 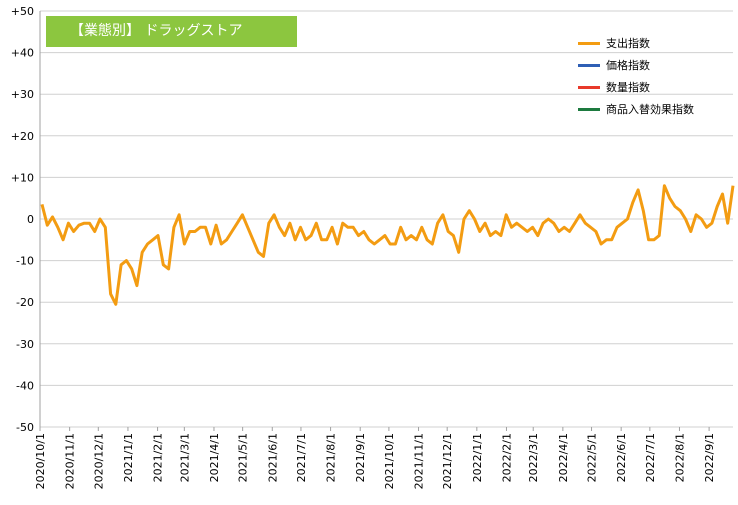 I want to click on legend-label-price: 価格指数, so click(x=628, y=65).